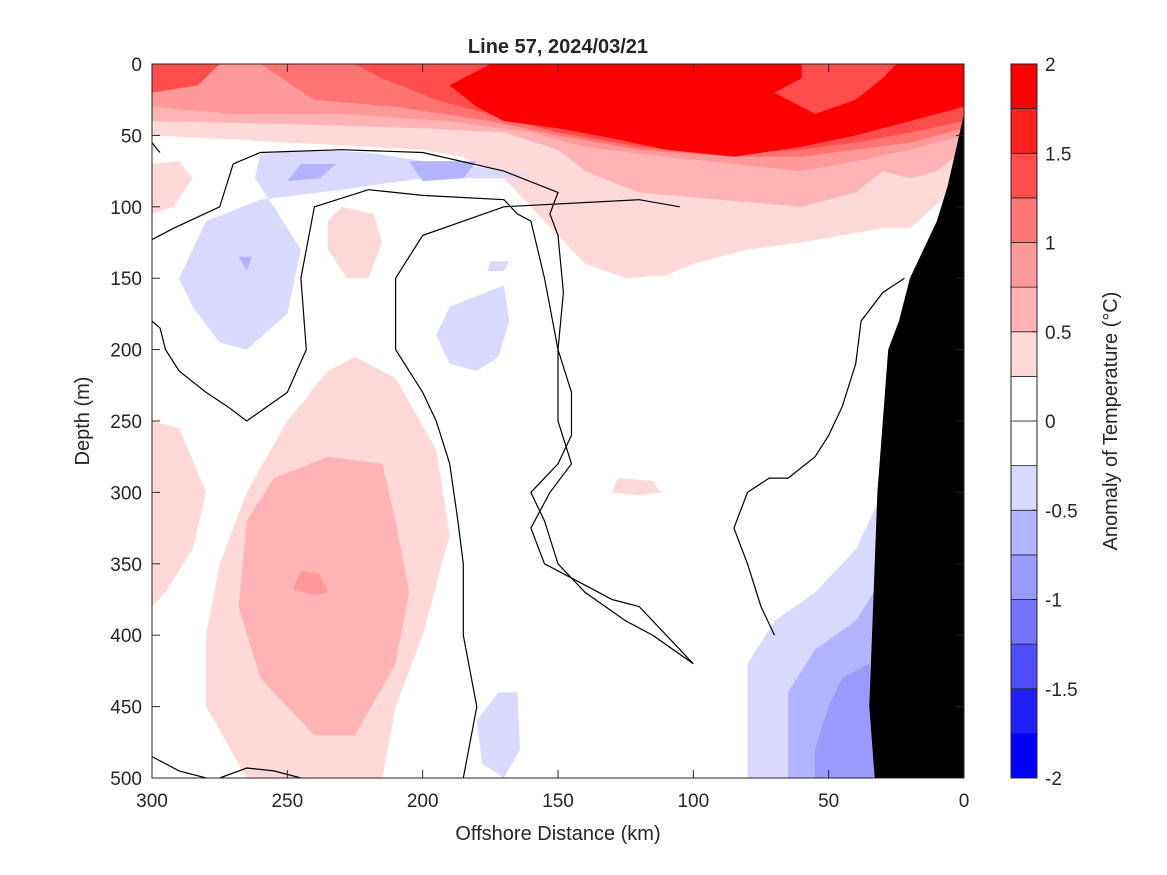 This screenshot has height=875, width=1167. What do you see at coordinates (156, 147) in the screenshot?
I see `zero-contour-a` at bounding box center [156, 147].